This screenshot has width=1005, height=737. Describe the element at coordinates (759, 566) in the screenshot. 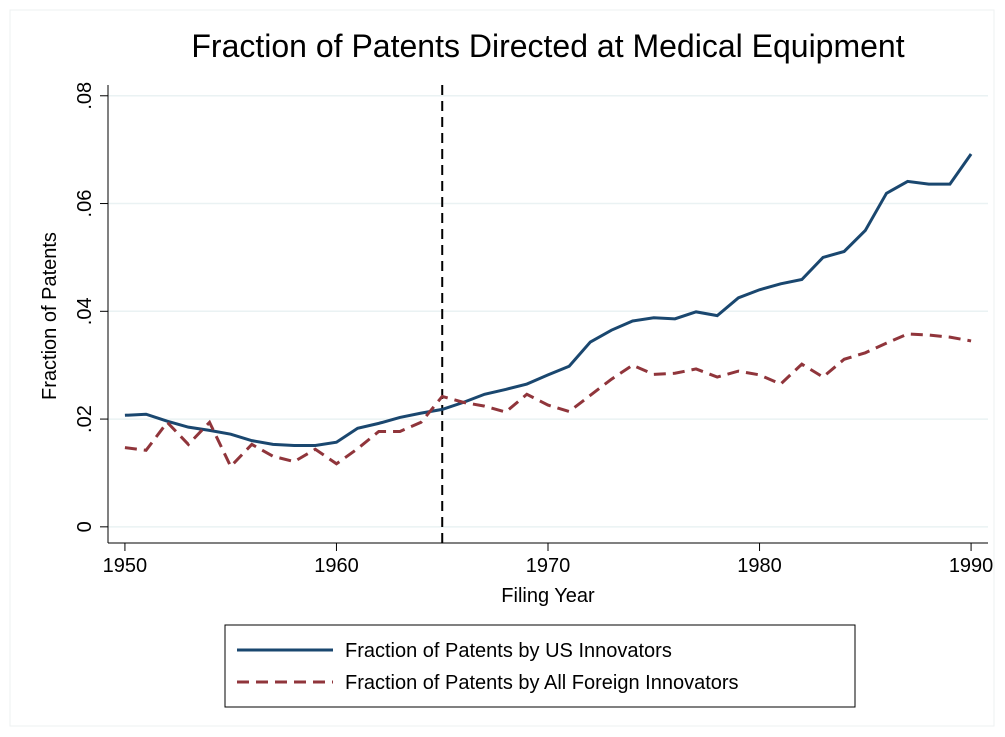

I see `x-tick-label: 1980` at that location.